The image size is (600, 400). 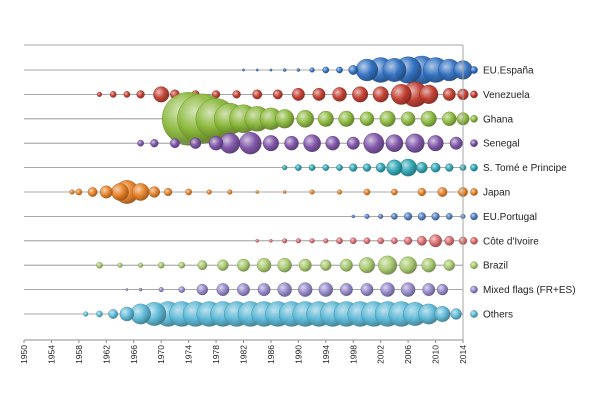 I want to click on legend-label: Venezuela, so click(x=506, y=95).